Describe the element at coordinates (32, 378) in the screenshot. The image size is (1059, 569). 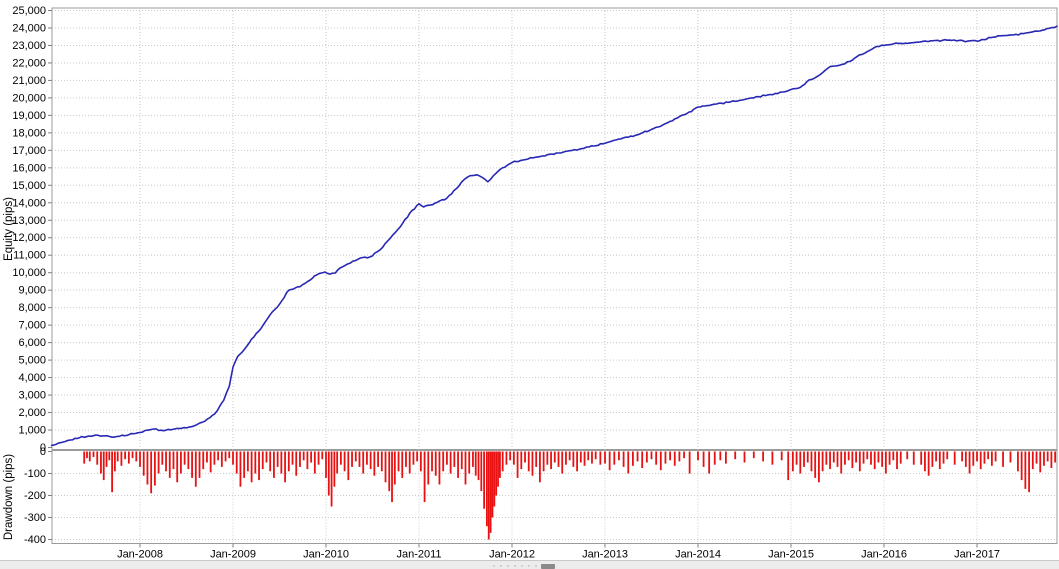
I see `equity-ytick-label: 4,000` at that location.